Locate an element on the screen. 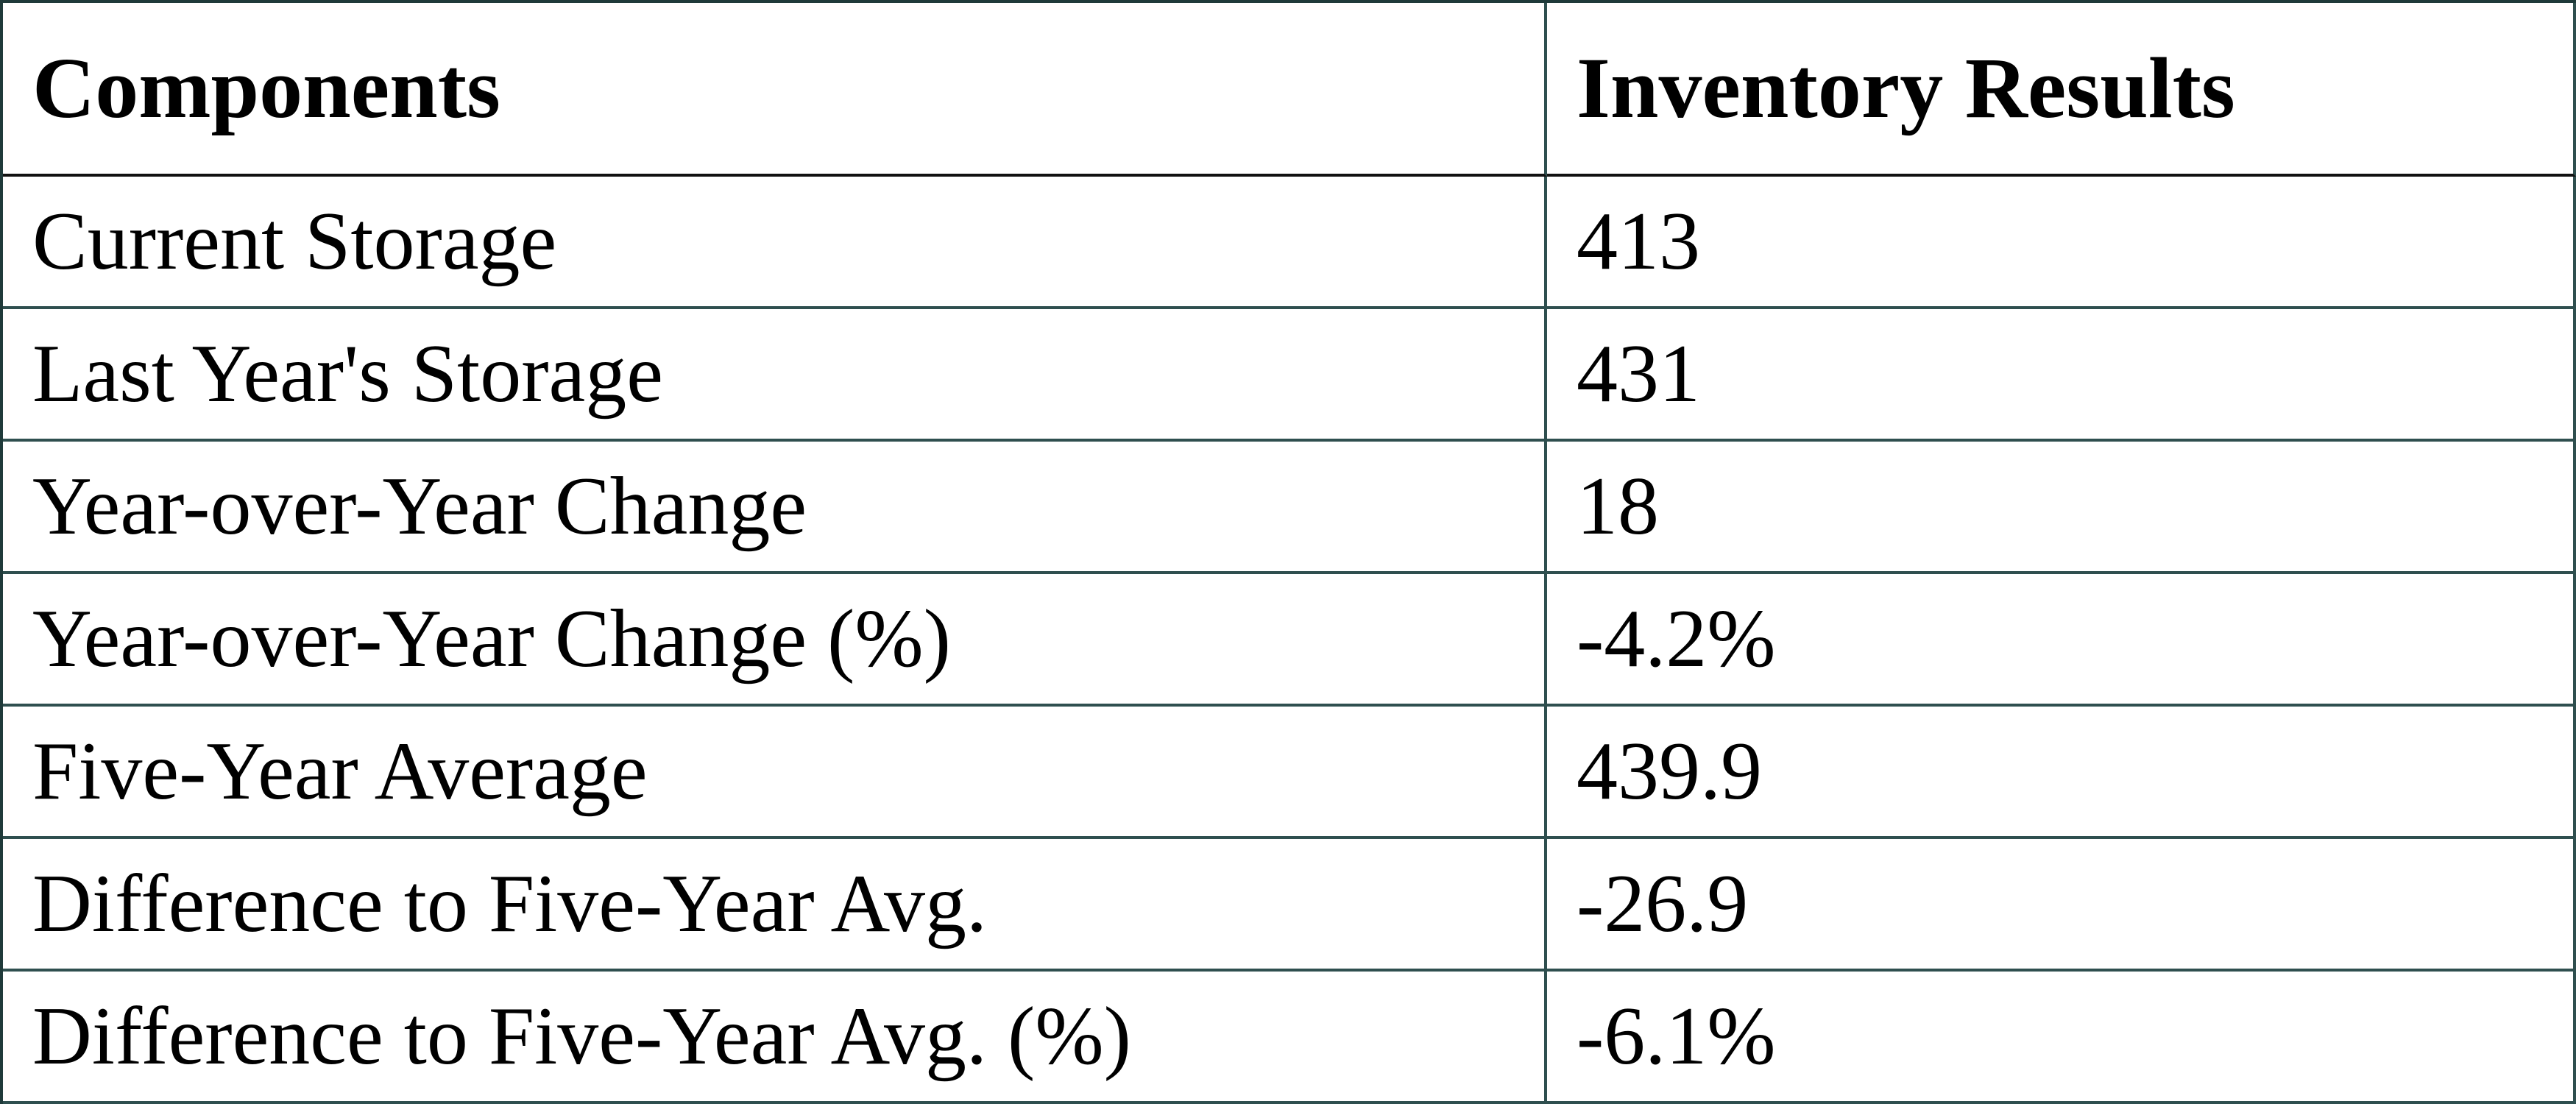  component-cell: Year-over-Year Change is located at coordinates (775, 508).